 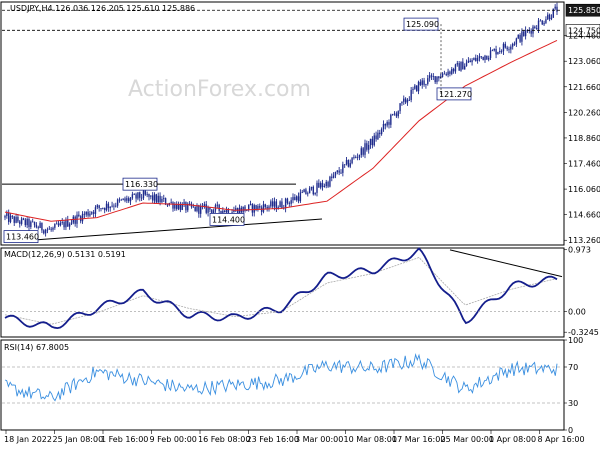 What do you see at coordinates (573, 403) in the screenshot?
I see `rsi-y-tick-label: 30` at bounding box center [573, 403].